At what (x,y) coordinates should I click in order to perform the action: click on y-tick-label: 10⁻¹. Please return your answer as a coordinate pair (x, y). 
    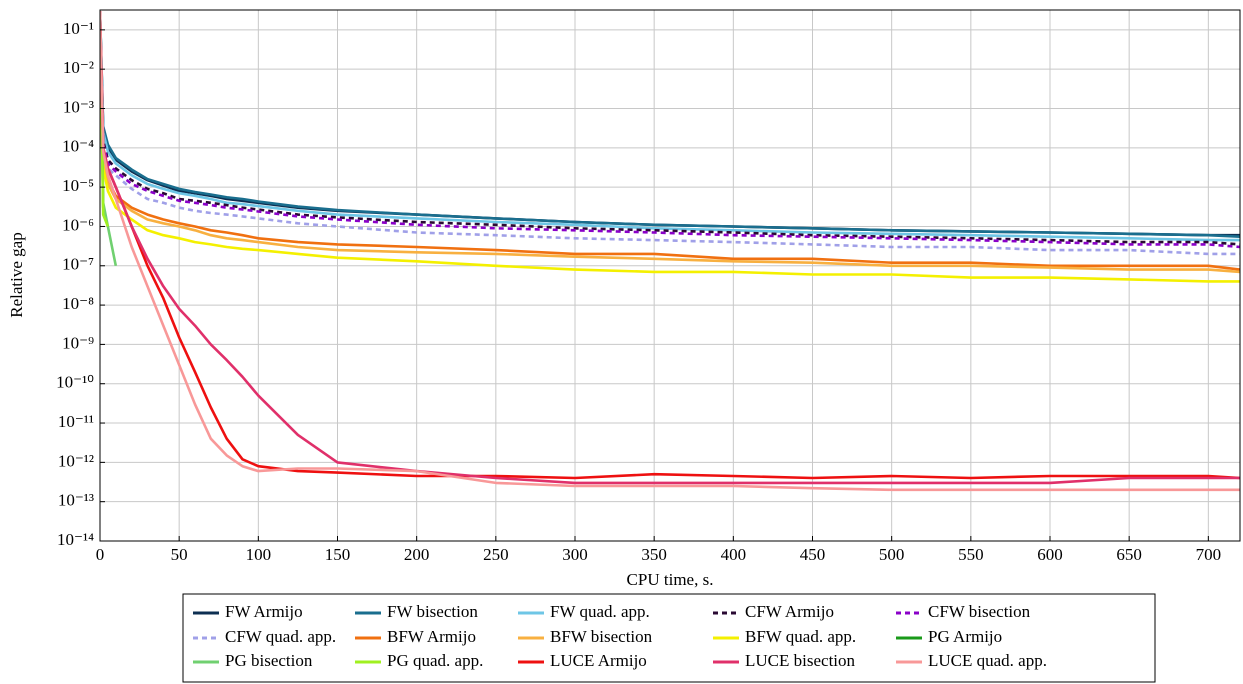
    Looking at the image, I should click on (78, 28).